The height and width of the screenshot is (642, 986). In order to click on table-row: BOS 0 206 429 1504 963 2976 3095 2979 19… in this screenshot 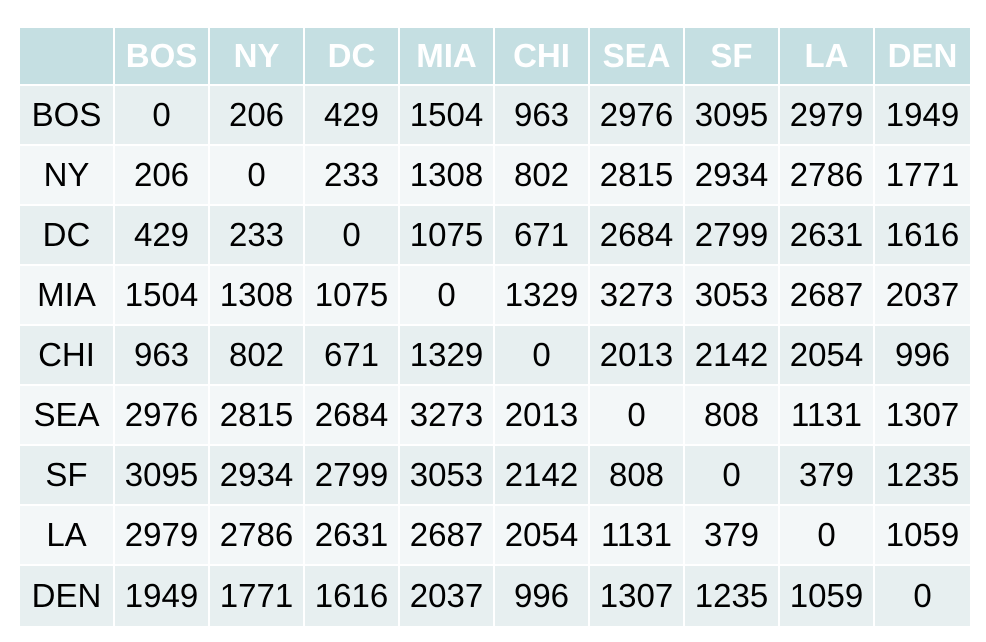, I will do `click(495, 116)`.